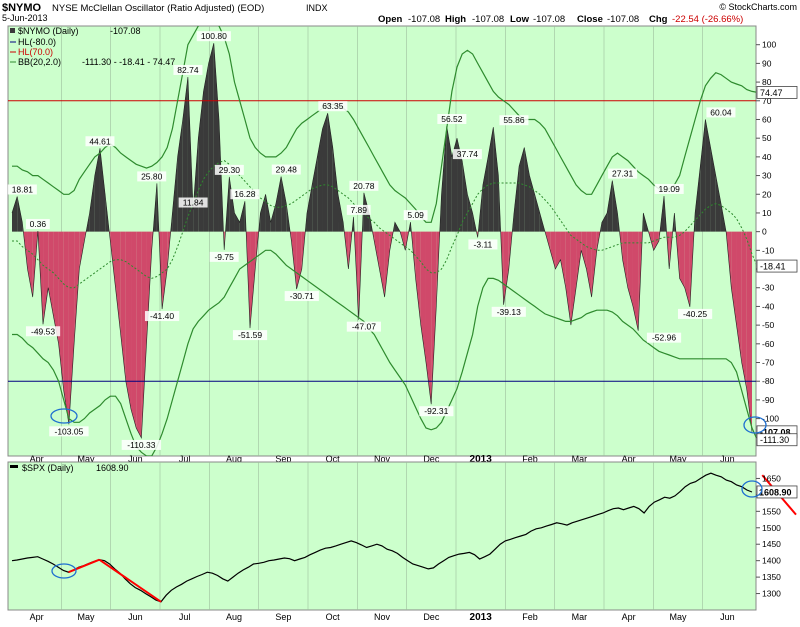 The height and width of the screenshot is (627, 800). Describe the element at coordinates (364, 186) in the screenshot. I see `annotation-label: 20.78` at that location.